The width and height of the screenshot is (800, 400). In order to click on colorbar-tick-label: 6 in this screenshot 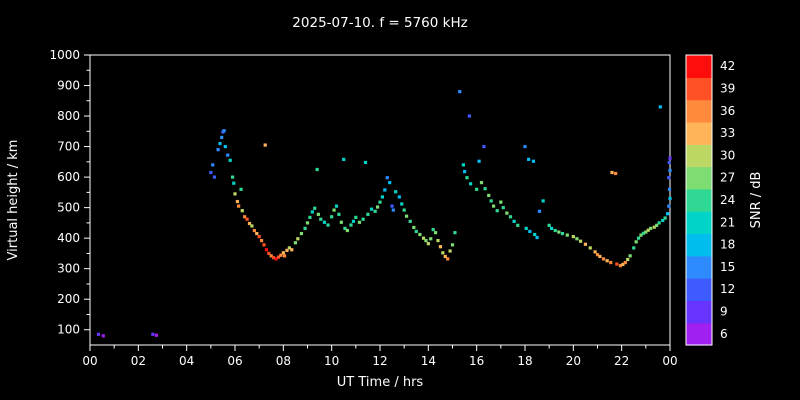, I will do `click(724, 334)`.